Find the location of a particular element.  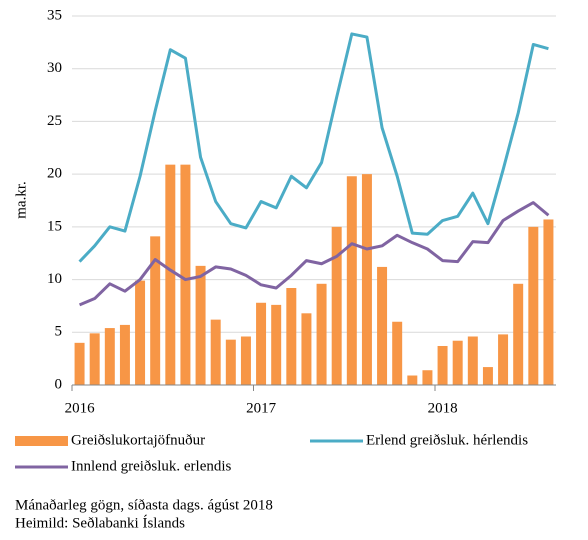

y-tick-label: 30 is located at coordinates (54, 68).